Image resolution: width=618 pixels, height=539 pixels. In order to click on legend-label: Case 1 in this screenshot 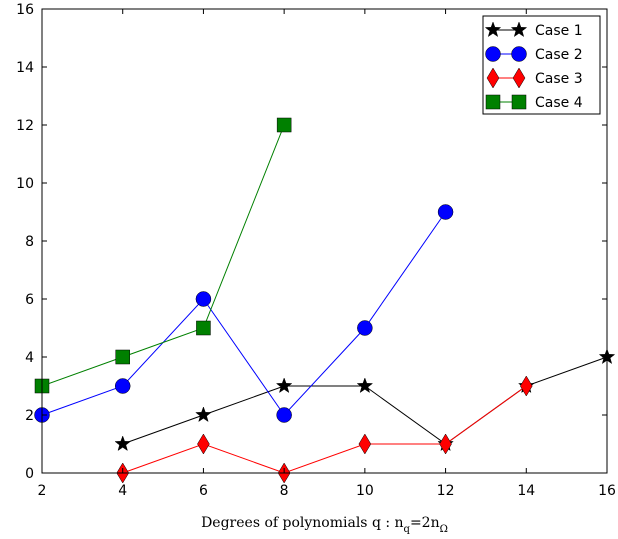, I will do `click(559, 31)`.